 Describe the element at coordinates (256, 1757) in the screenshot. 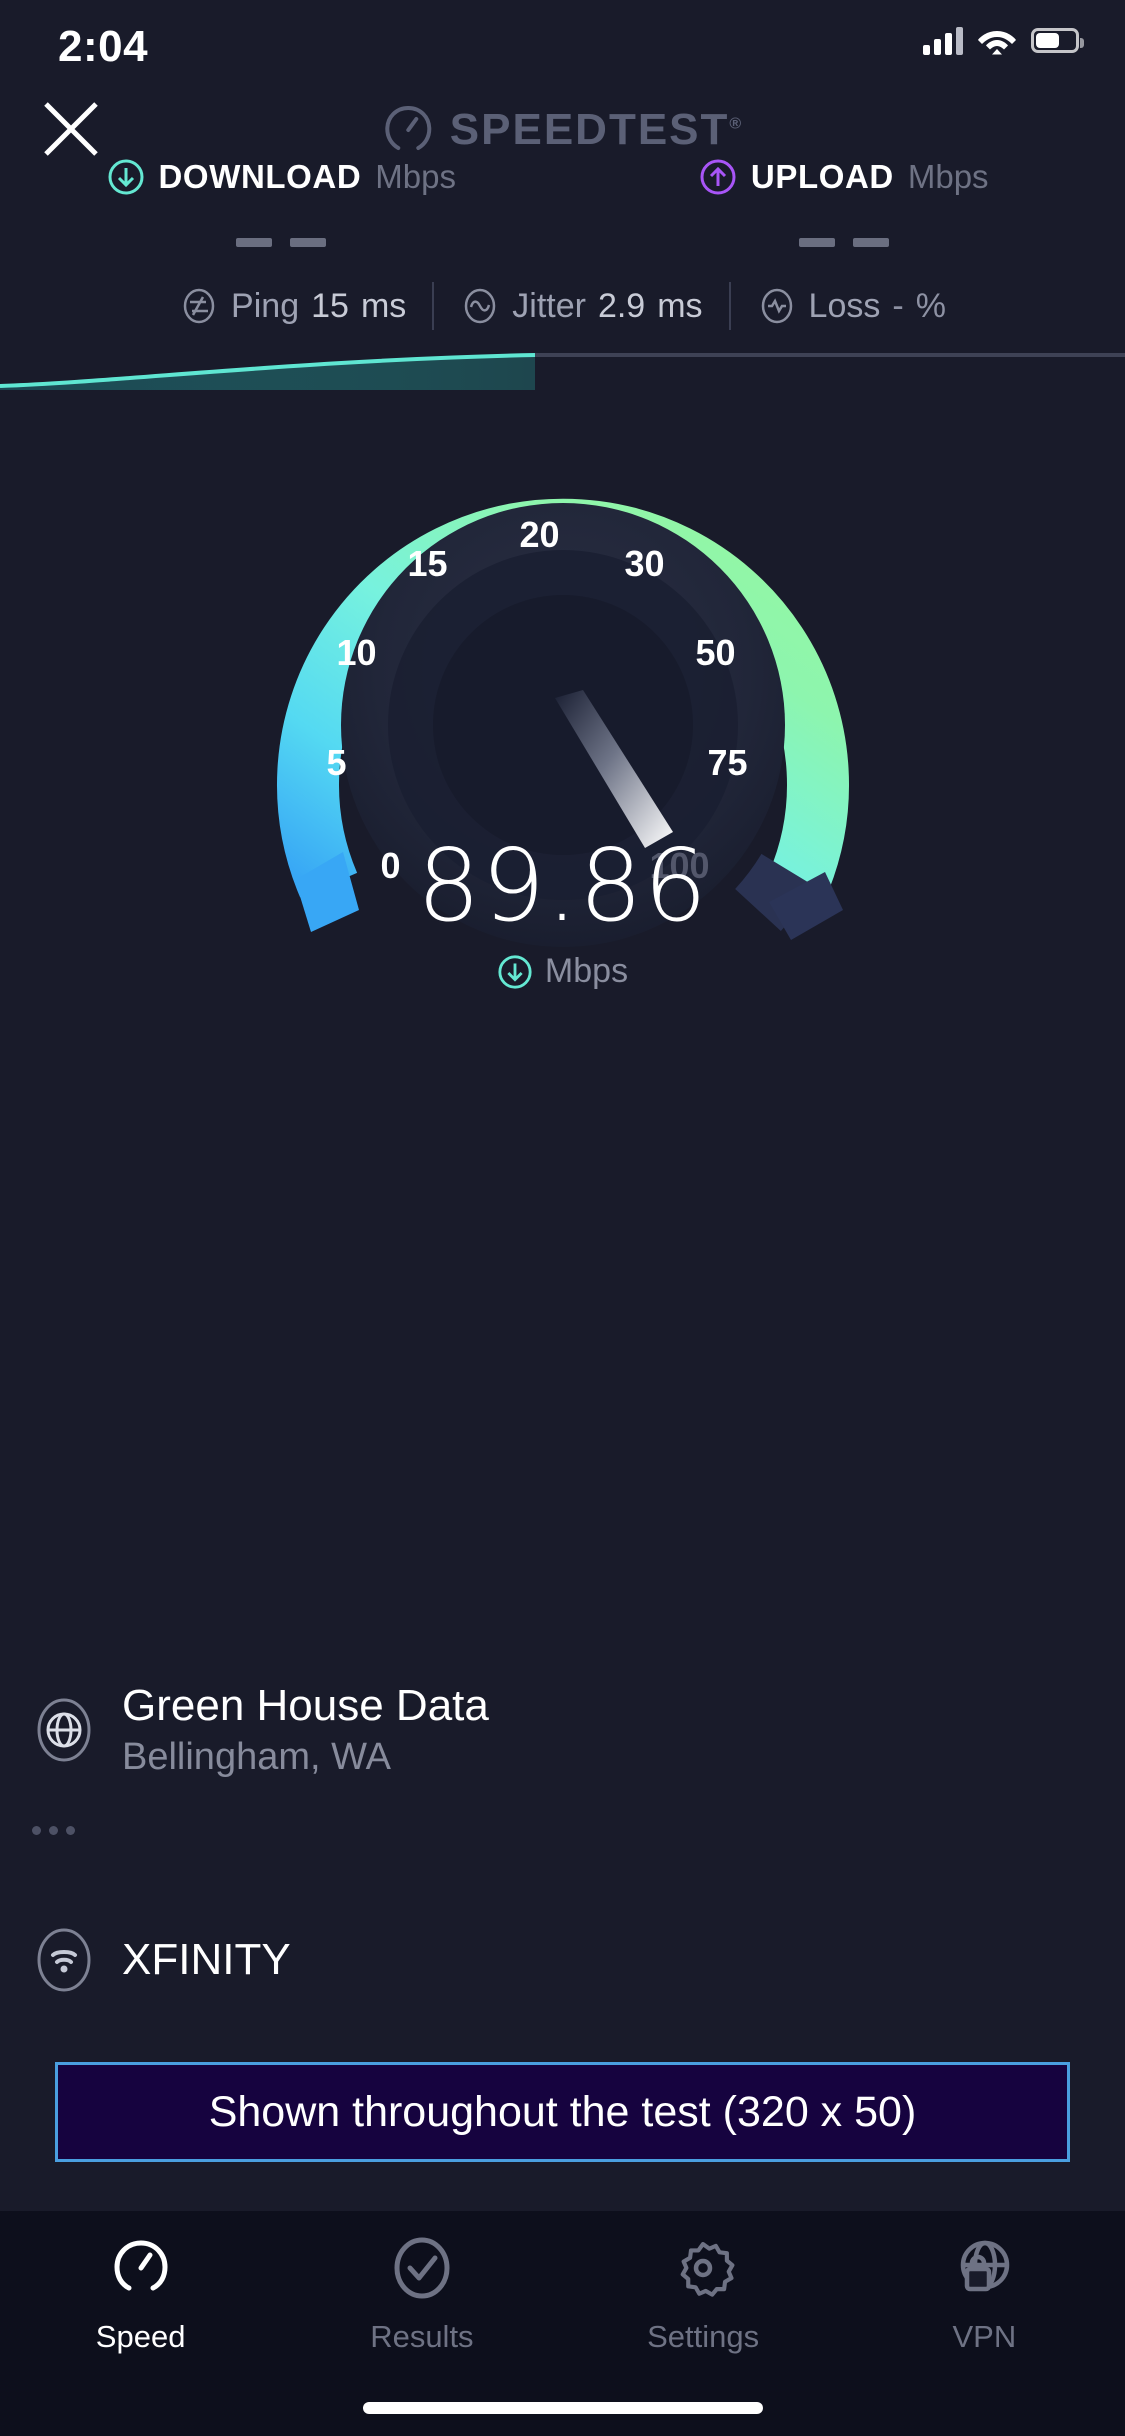

I see `server-location: Bellingham, WA` at that location.